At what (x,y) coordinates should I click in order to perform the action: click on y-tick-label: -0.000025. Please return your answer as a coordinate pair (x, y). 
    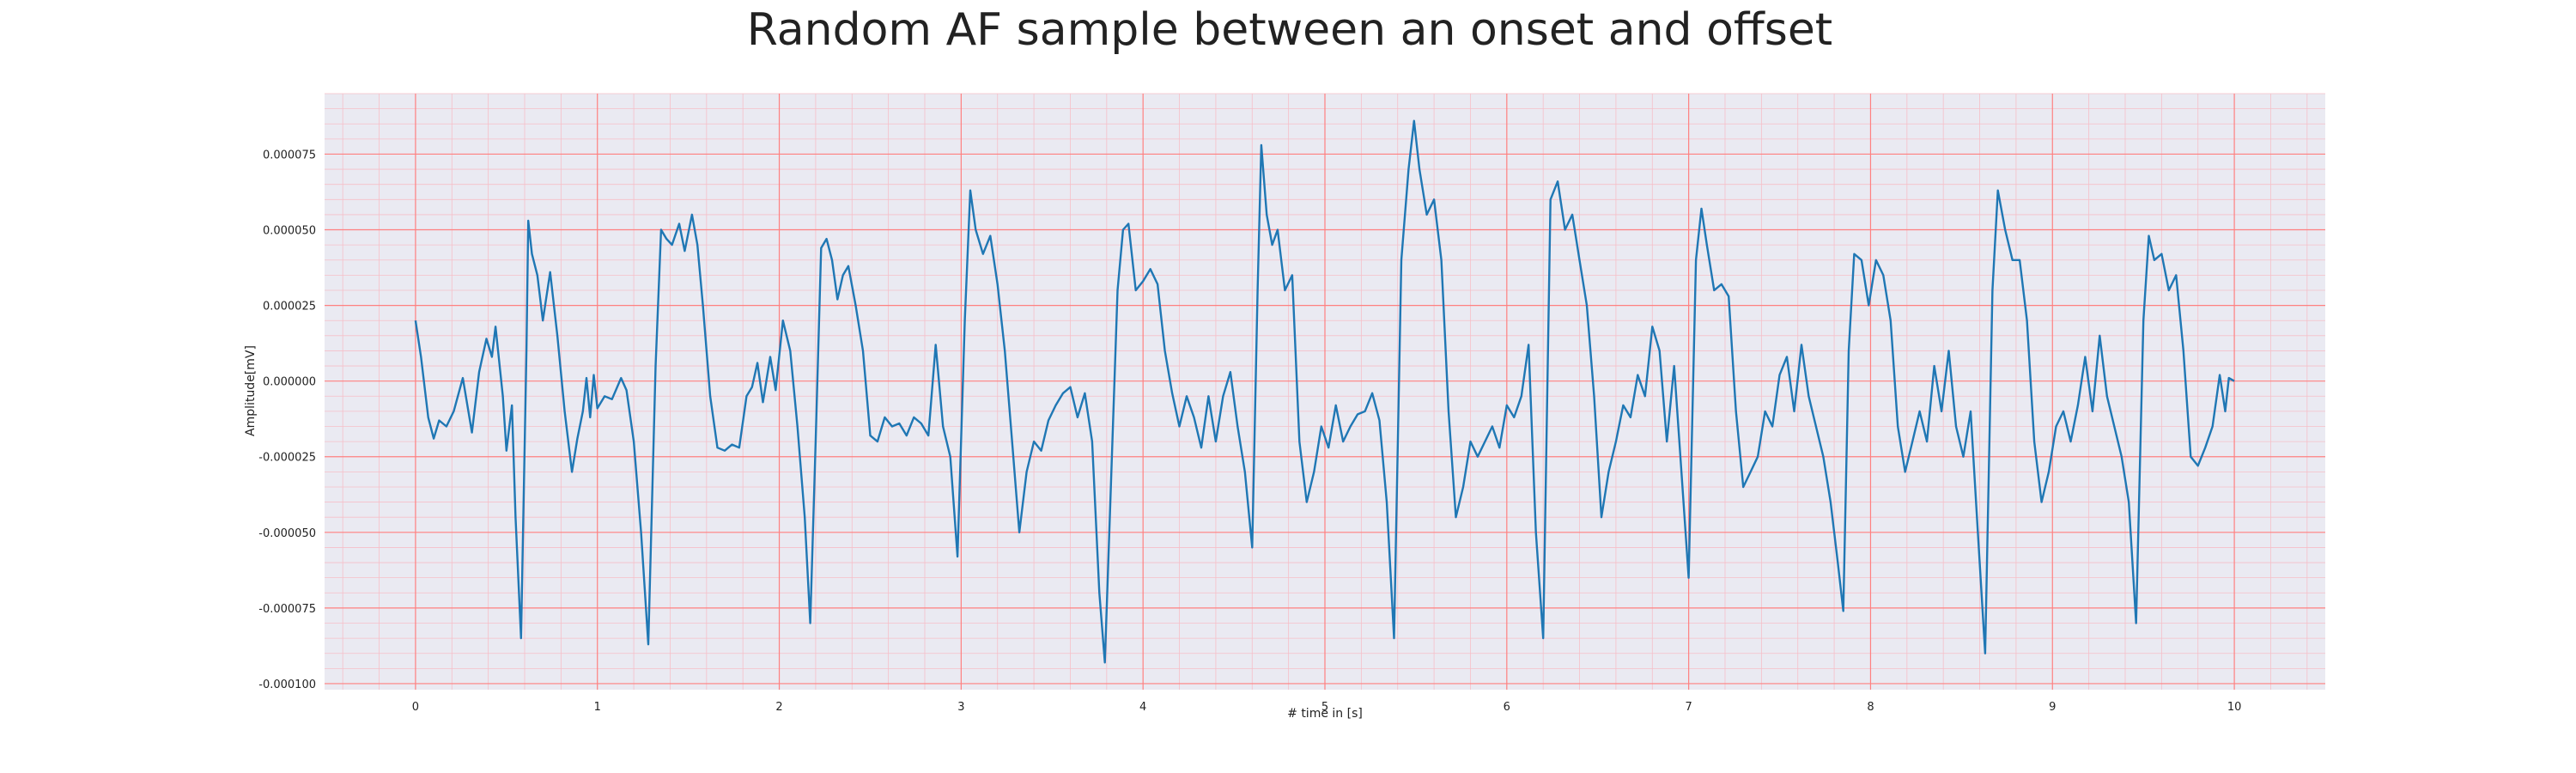
    Looking at the image, I should click on (287, 458).